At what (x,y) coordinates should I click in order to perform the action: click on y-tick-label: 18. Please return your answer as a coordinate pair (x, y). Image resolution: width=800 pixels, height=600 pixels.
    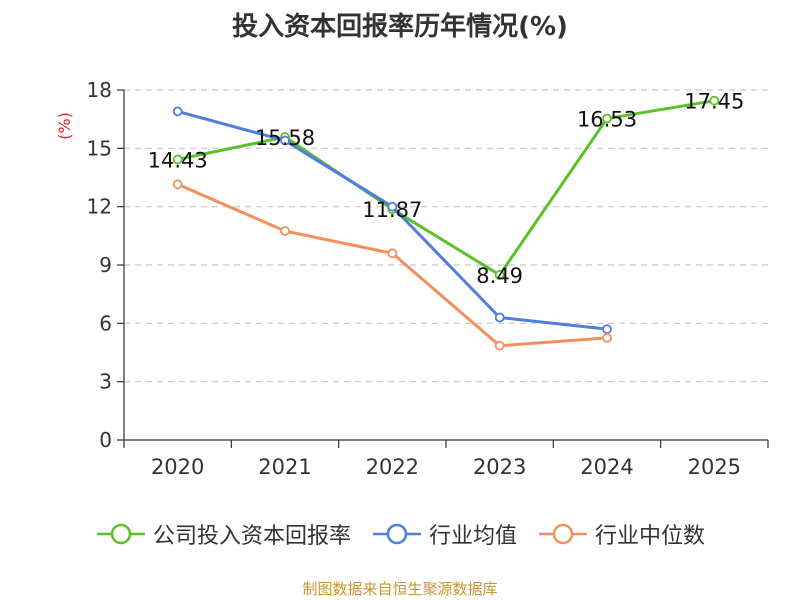
    Looking at the image, I should click on (99, 90).